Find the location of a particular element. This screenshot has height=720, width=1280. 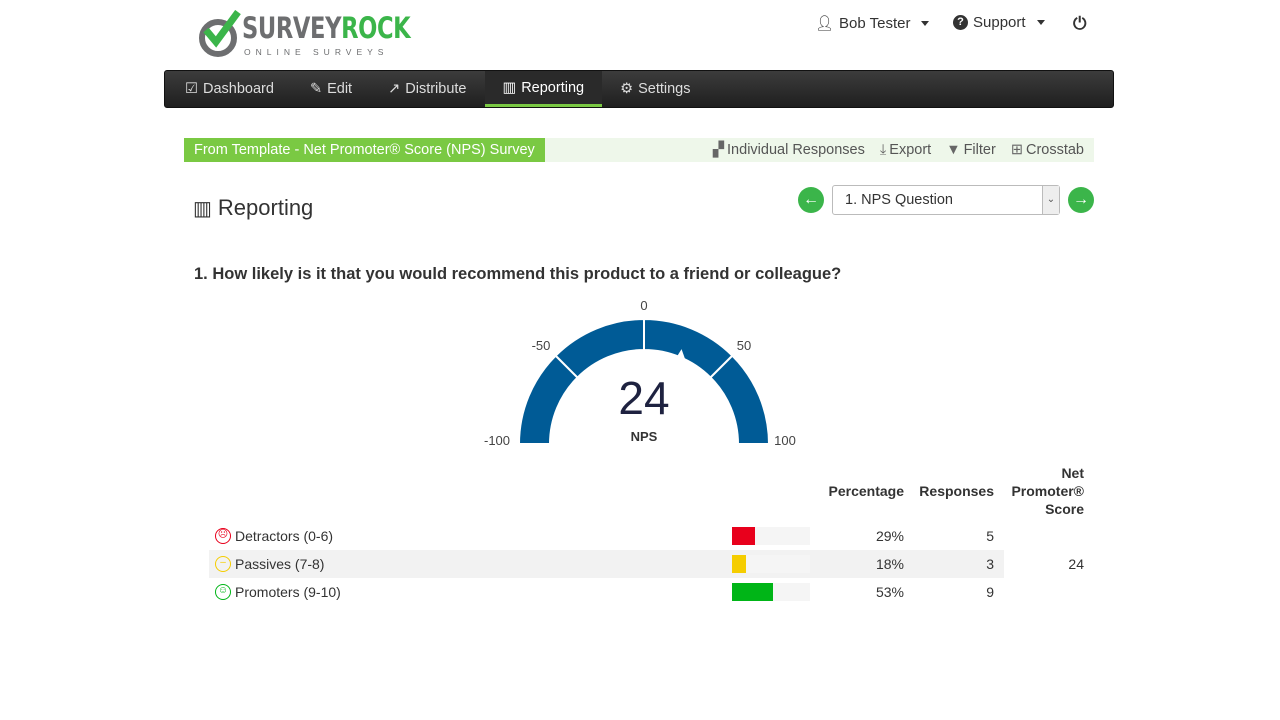

download-icon: ⤓ is located at coordinates (883, 150).